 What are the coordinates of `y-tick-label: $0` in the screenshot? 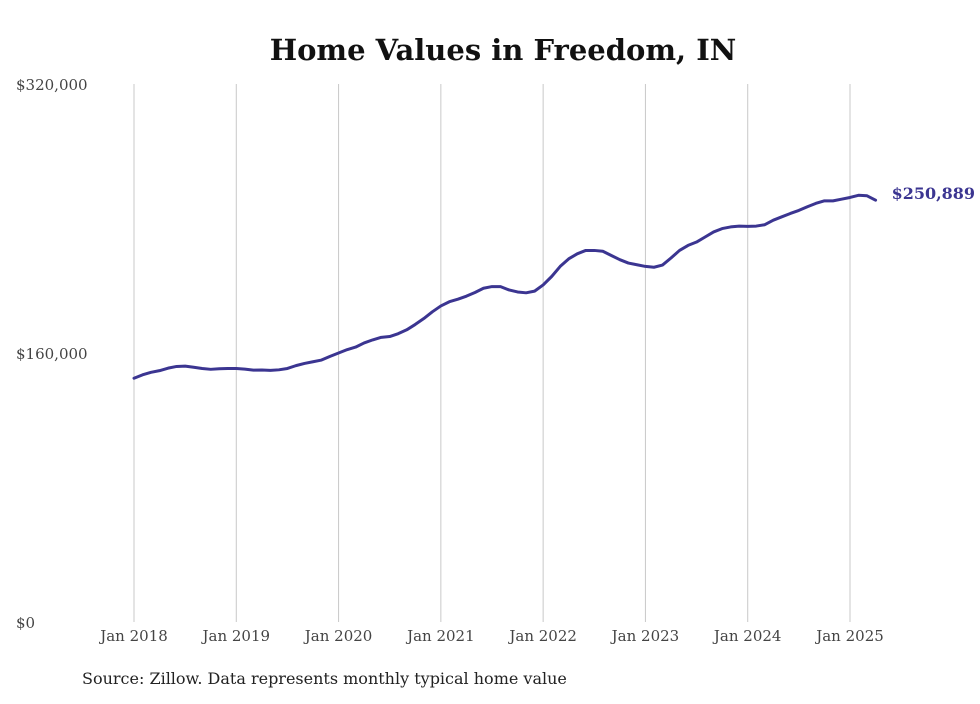 It's located at (25, 623).